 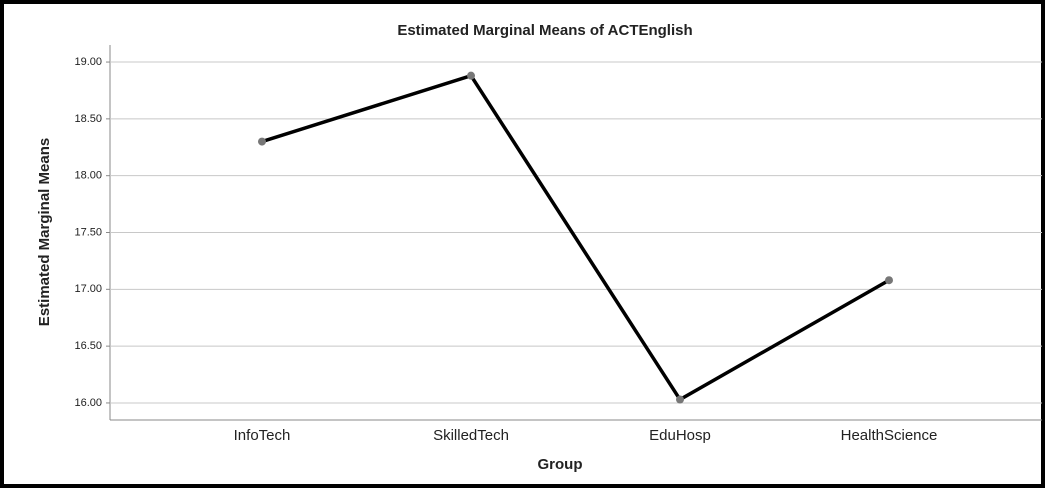 I want to click on chart-title: Estimated Marginal Means of ACTEnglish, so click(x=544, y=30).